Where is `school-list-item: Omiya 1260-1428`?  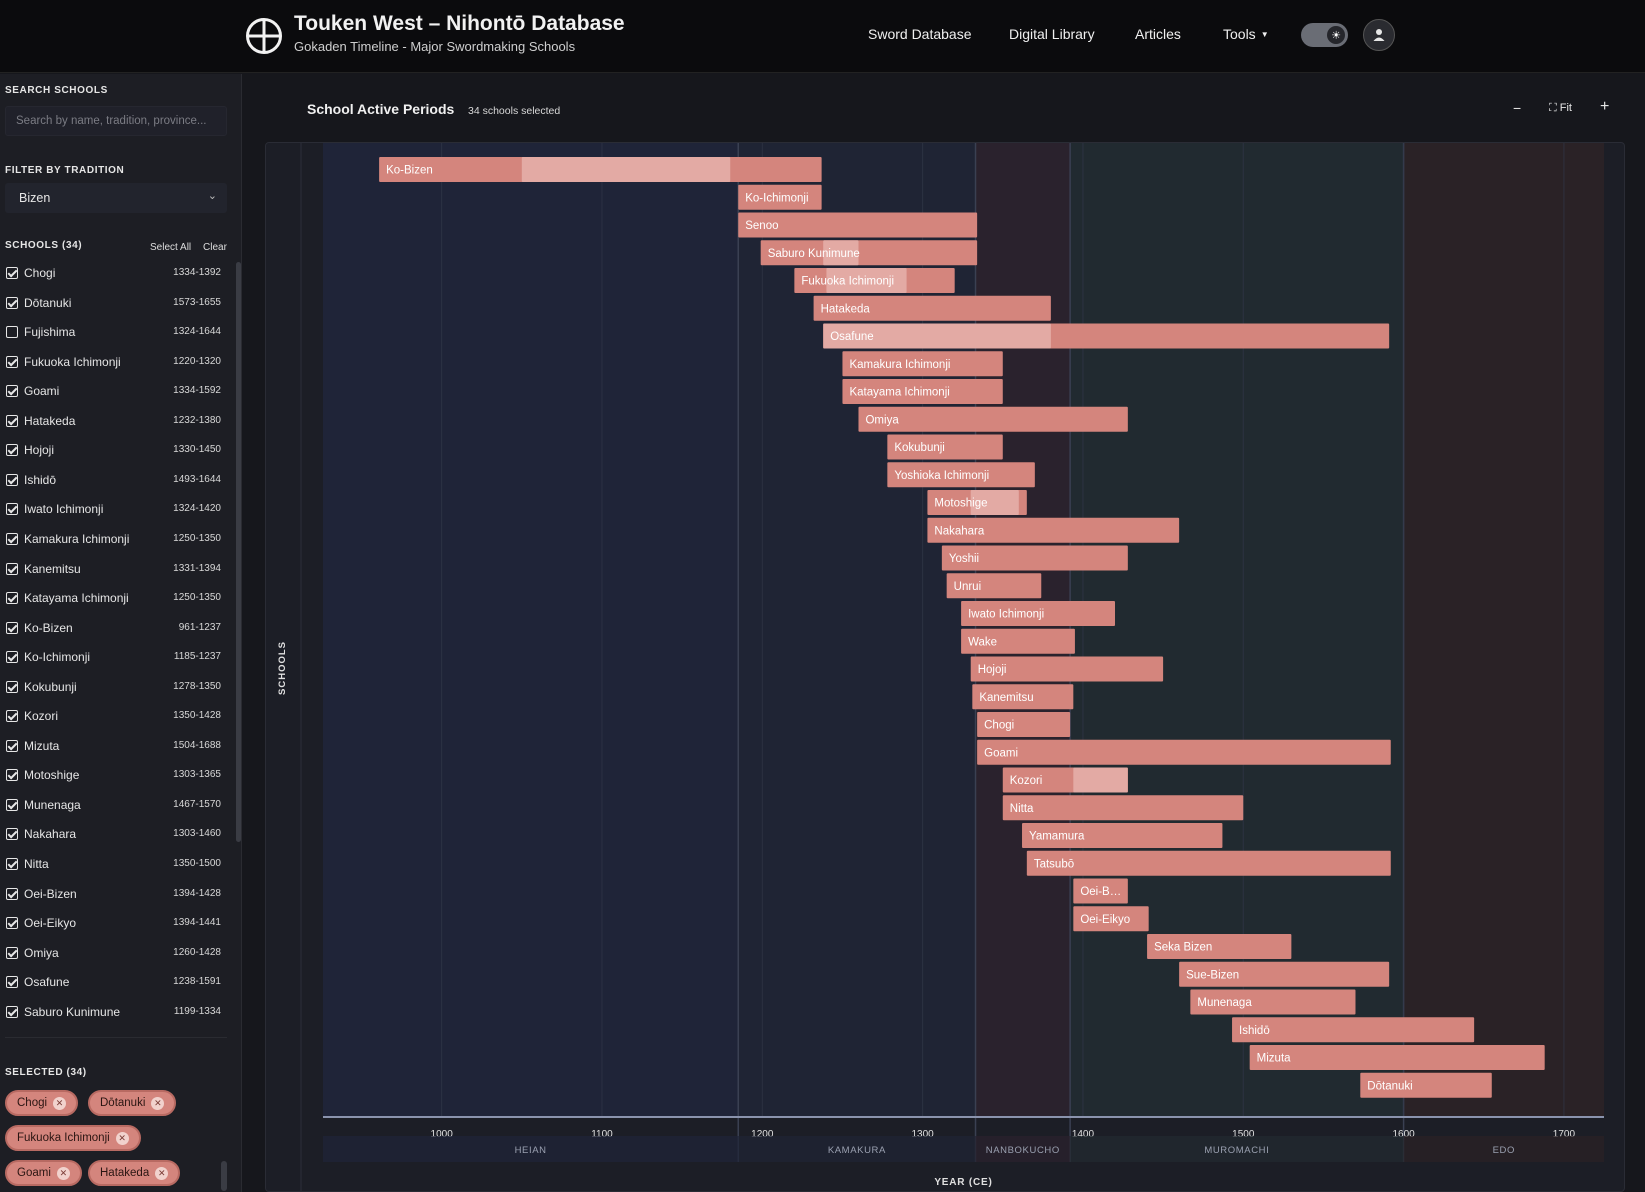 school-list-item: Omiya 1260-1428 is located at coordinates (116, 954).